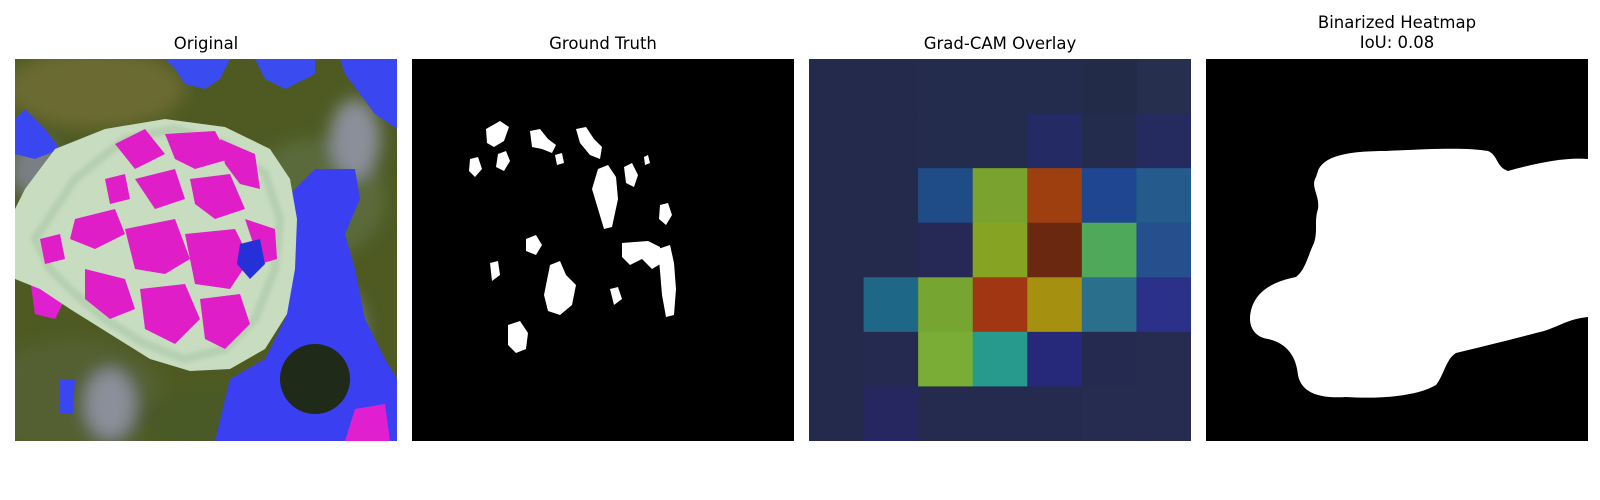 The height and width of the screenshot is (500, 1600). Describe the element at coordinates (1000, 43) in the screenshot. I see `gradcam-title: Grad-CAM Overlay` at that location.